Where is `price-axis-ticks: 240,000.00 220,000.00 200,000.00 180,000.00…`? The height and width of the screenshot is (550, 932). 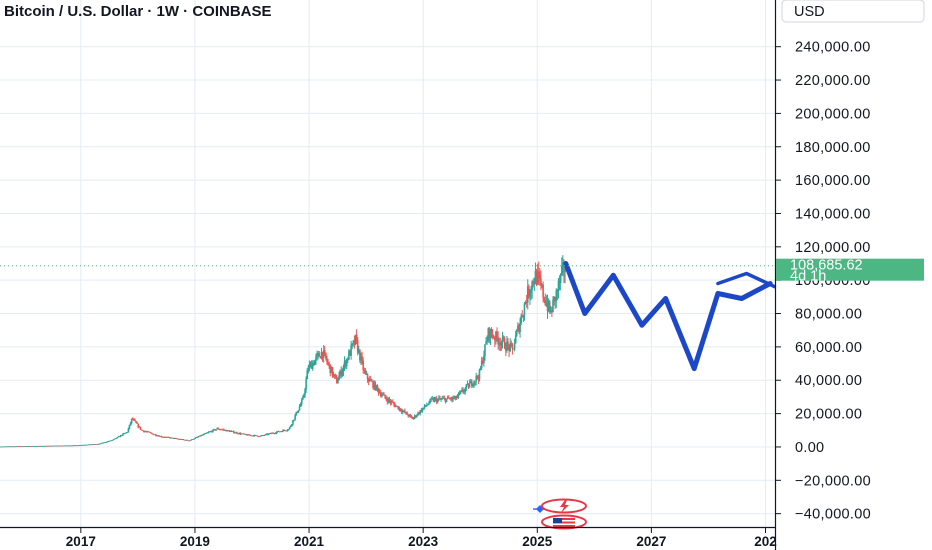
price-axis-ticks: 240,000.00 220,000.00 200,000.00 180,000.00… is located at coordinates (823, 281).